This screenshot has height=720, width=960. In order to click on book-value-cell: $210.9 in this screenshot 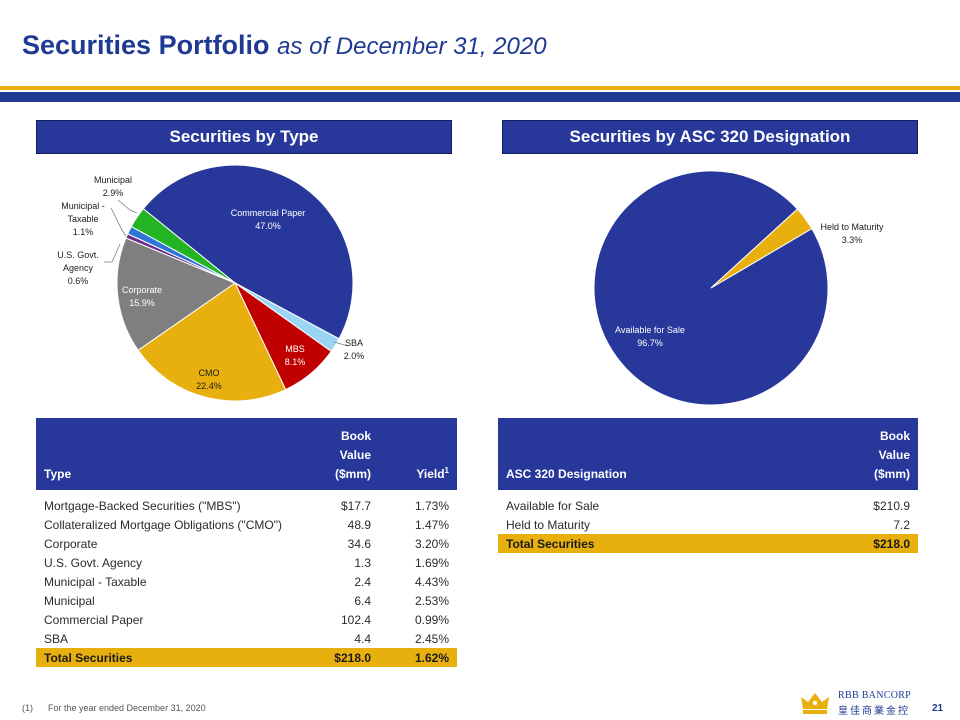, I will do `click(891, 505)`.